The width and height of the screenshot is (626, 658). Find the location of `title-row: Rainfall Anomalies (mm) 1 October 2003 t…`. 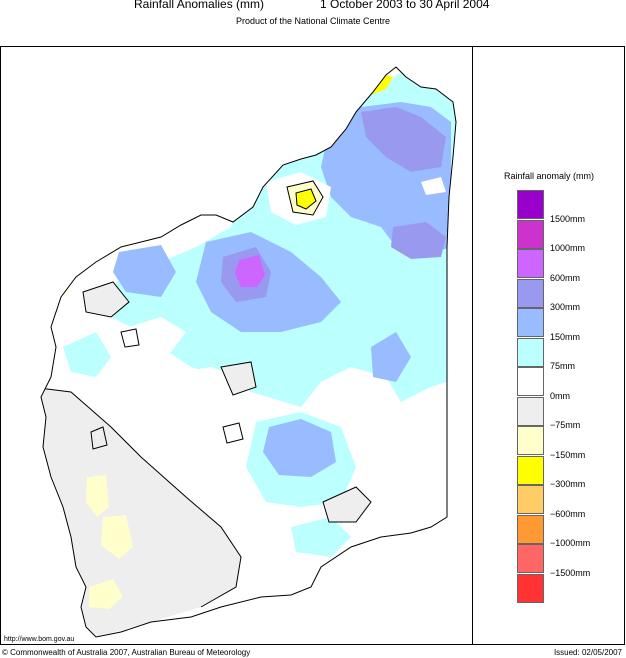

title-row: Rainfall Anomalies (mm) 1 October 2003 t… is located at coordinates (313, 7).